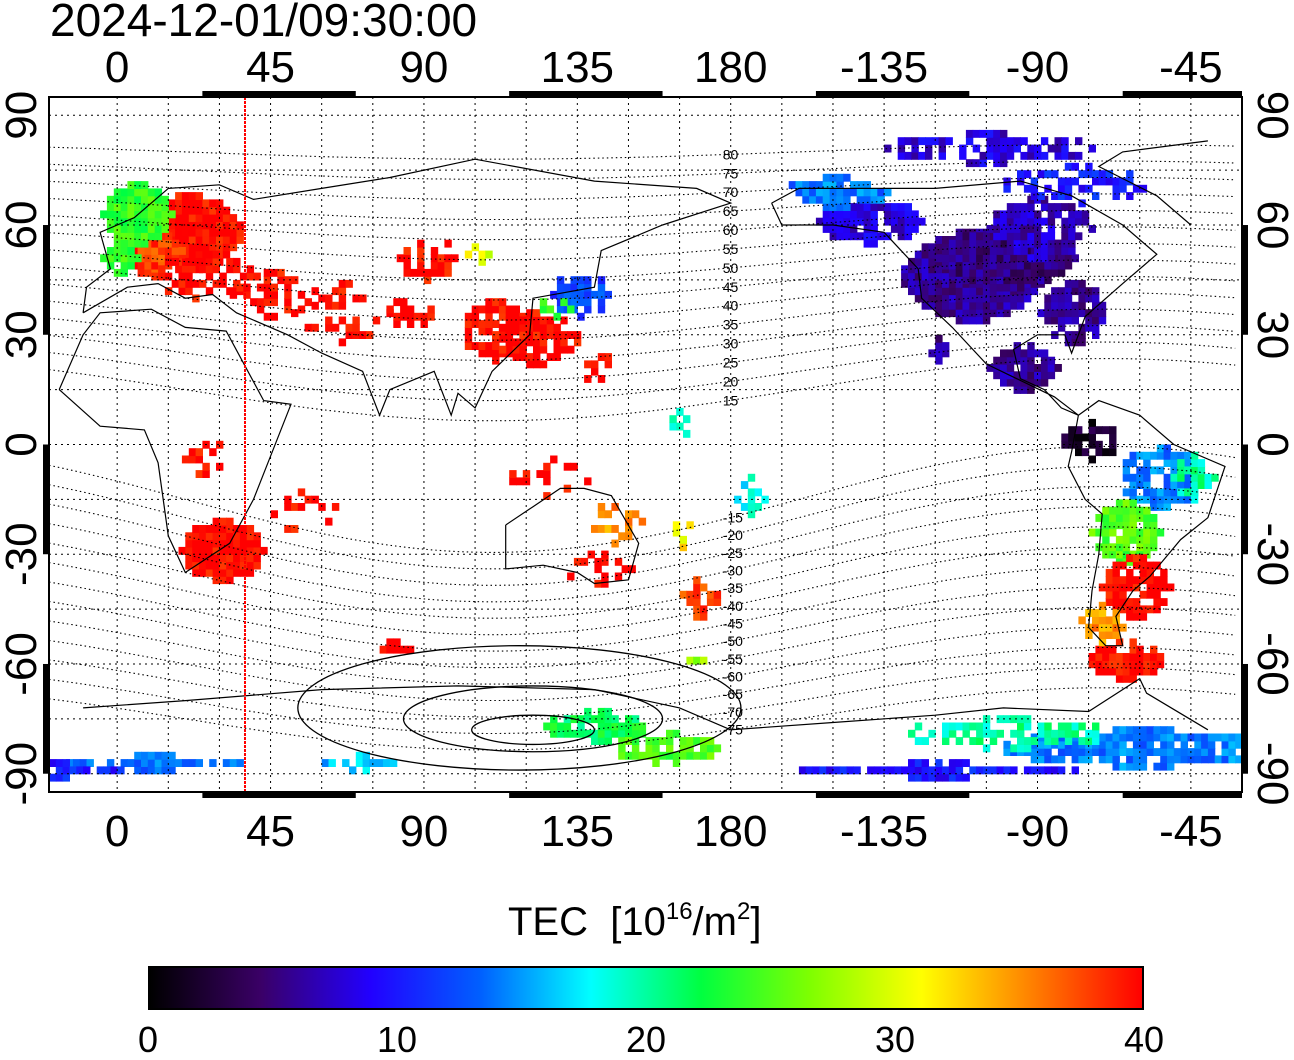 The height and width of the screenshot is (1060, 1294). Describe the element at coordinates (642, 682) in the screenshot. I see `contour-line` at that location.